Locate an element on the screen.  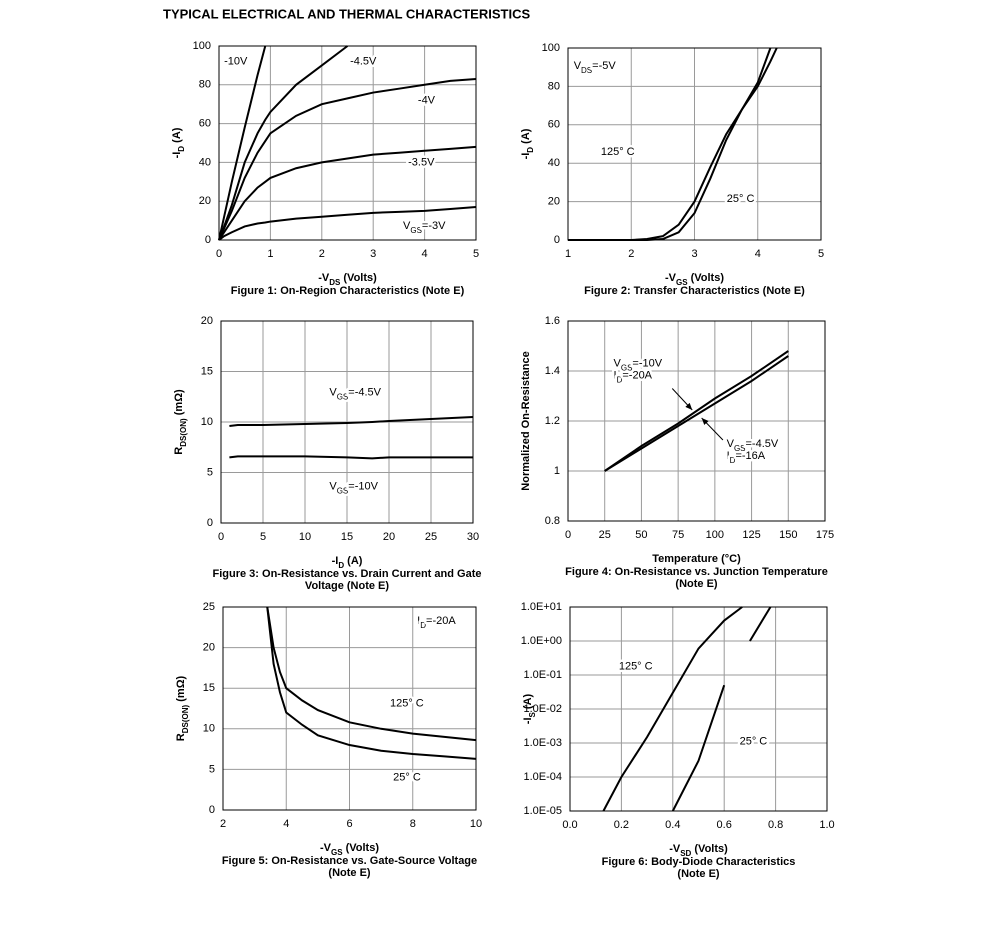
annotation: VGS=-3V is located at coordinates (424, 227).